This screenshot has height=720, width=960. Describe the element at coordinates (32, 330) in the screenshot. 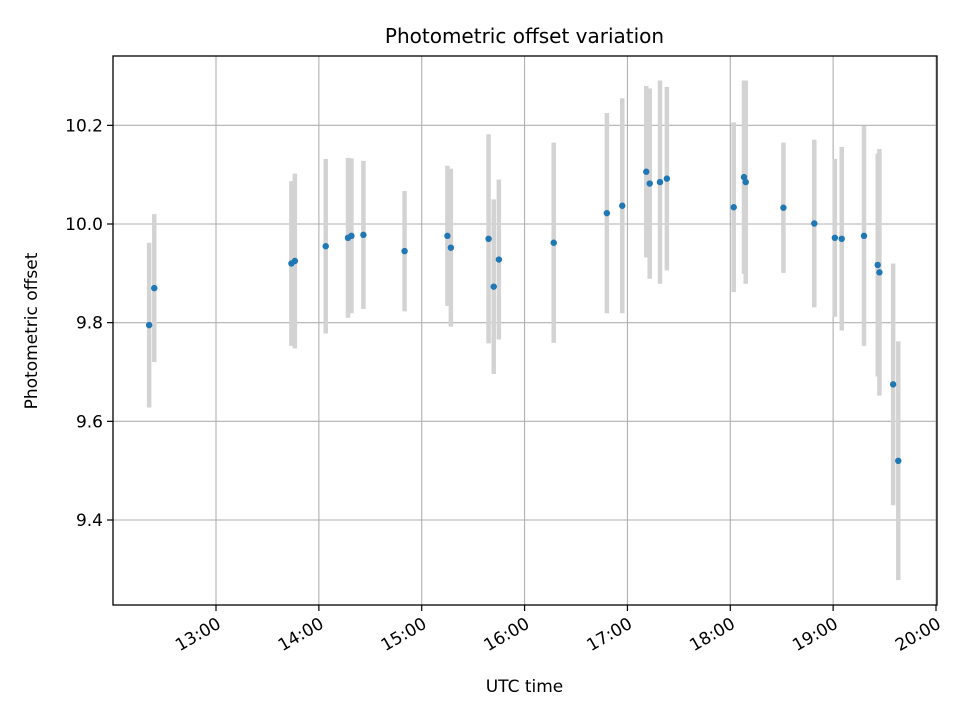

I see `y-axis-label: Photometric offset` at that location.